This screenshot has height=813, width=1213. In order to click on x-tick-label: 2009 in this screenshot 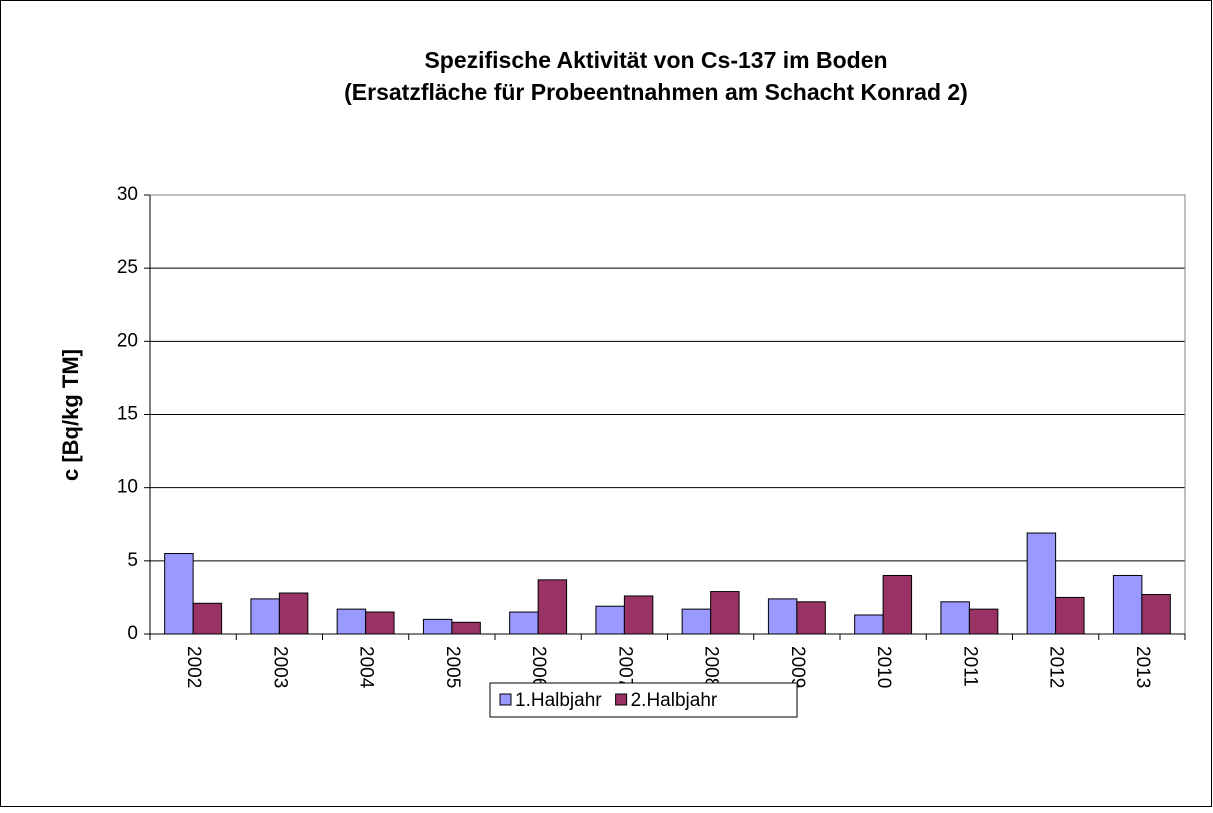, I will do `click(797, 667)`.